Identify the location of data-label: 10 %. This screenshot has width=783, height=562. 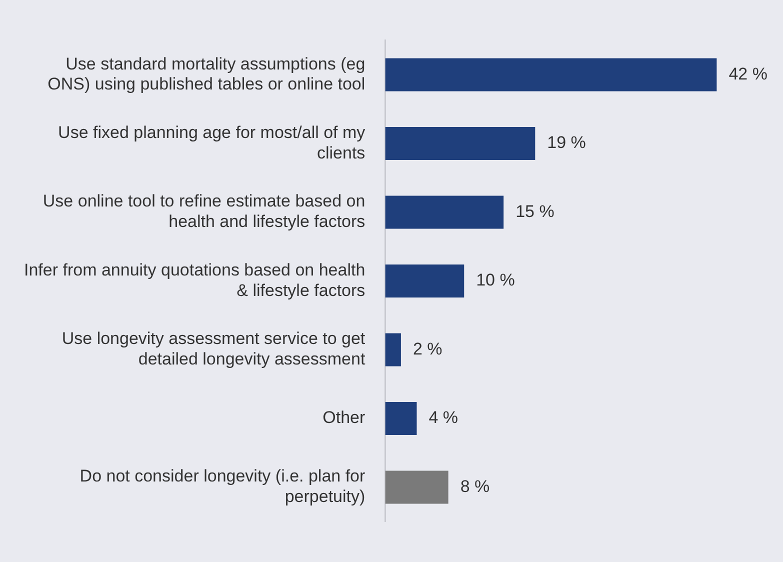
(495, 280).